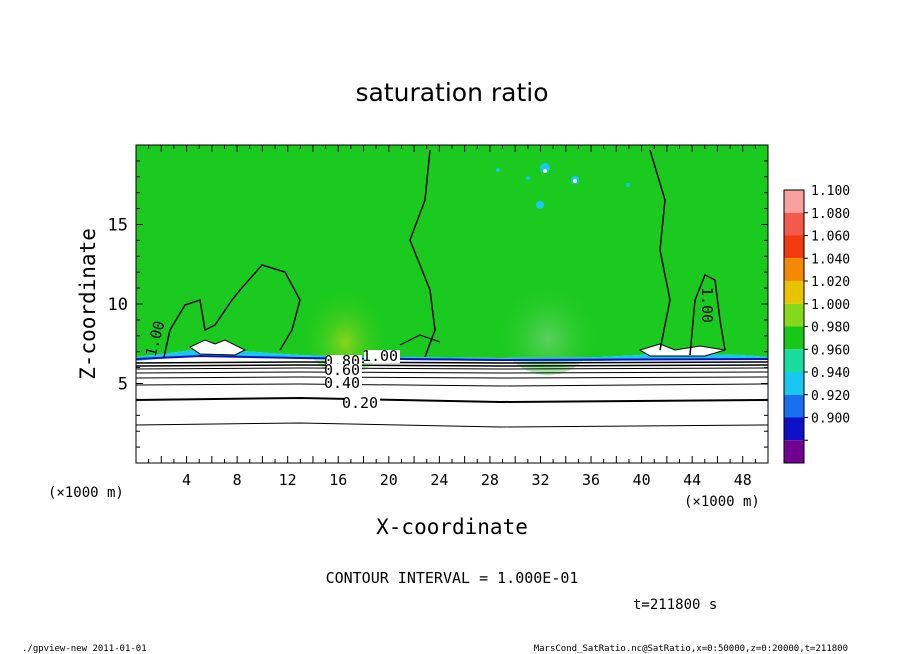 This screenshot has height=654, width=904. What do you see at coordinates (591, 480) in the screenshot?
I see `x-tick-label: 36` at bounding box center [591, 480].